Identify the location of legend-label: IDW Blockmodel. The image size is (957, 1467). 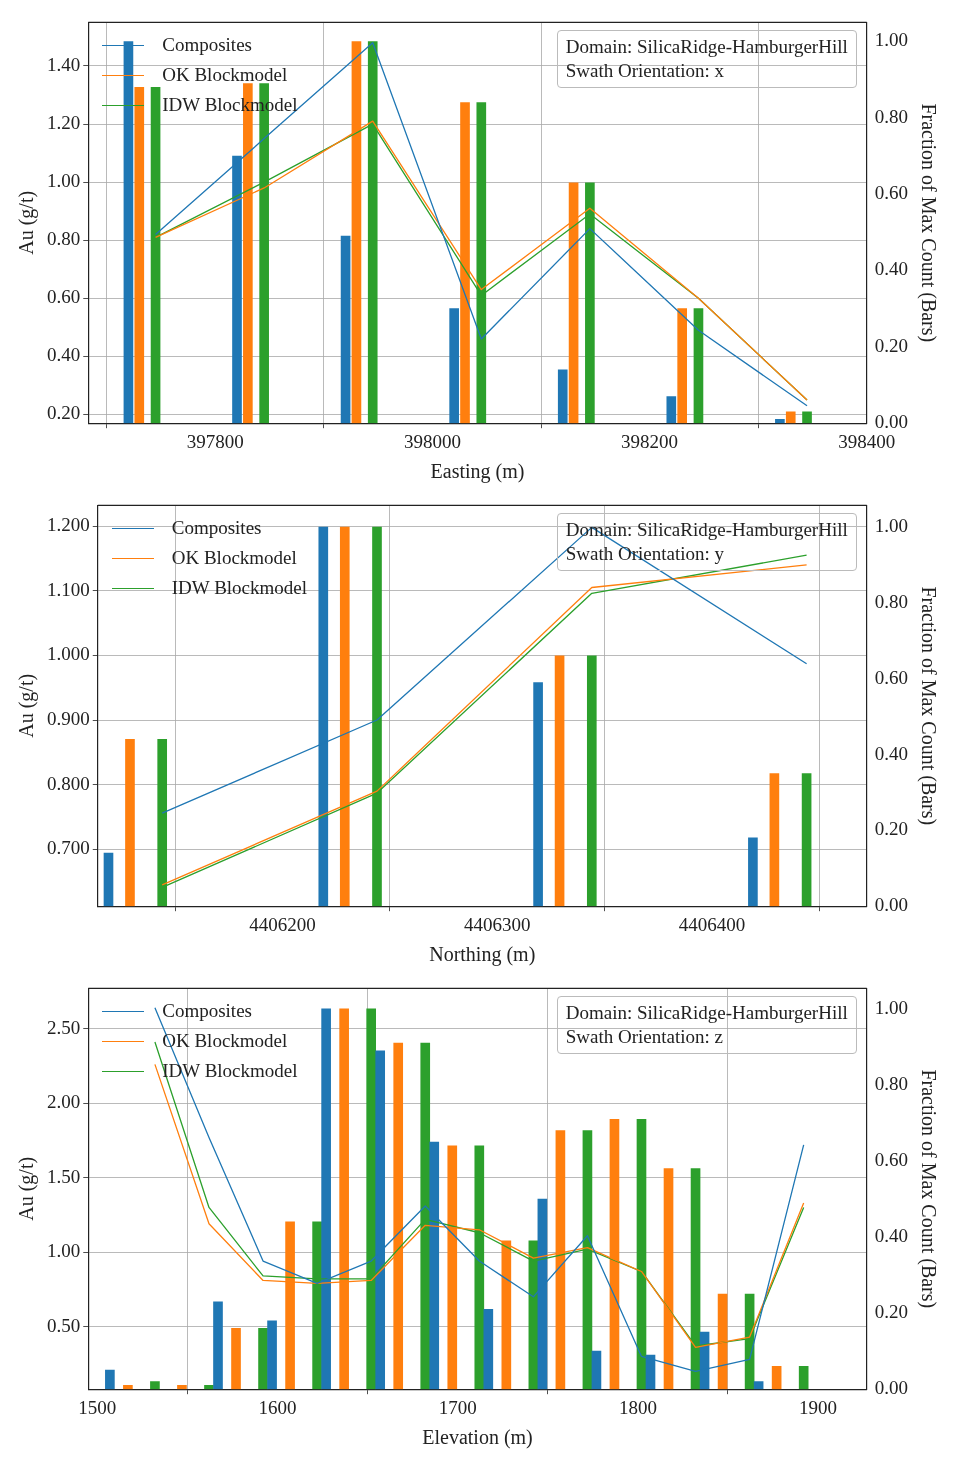
(239, 588).